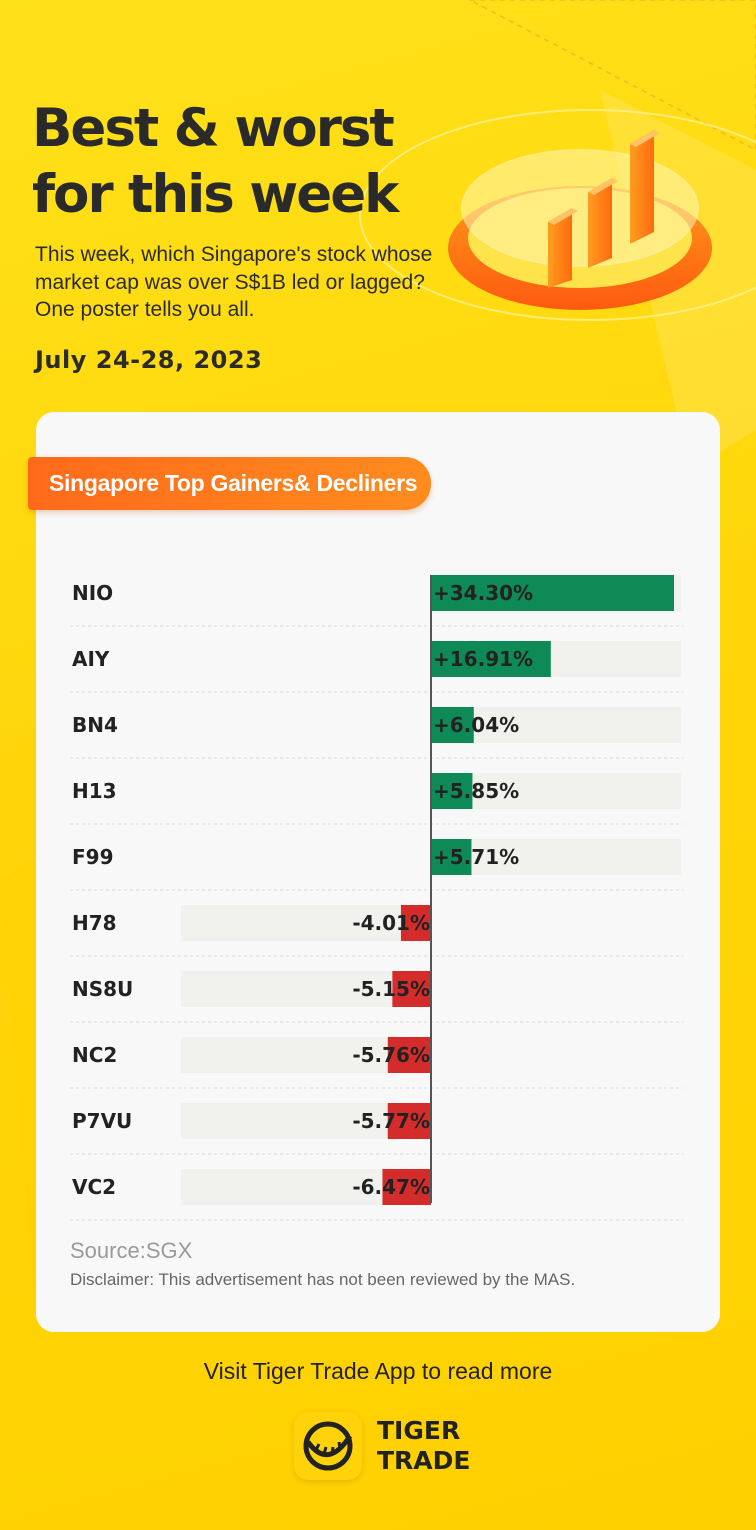 This screenshot has width=756, height=1530. I want to click on date-range: July 24-28, 2023, so click(149, 360).